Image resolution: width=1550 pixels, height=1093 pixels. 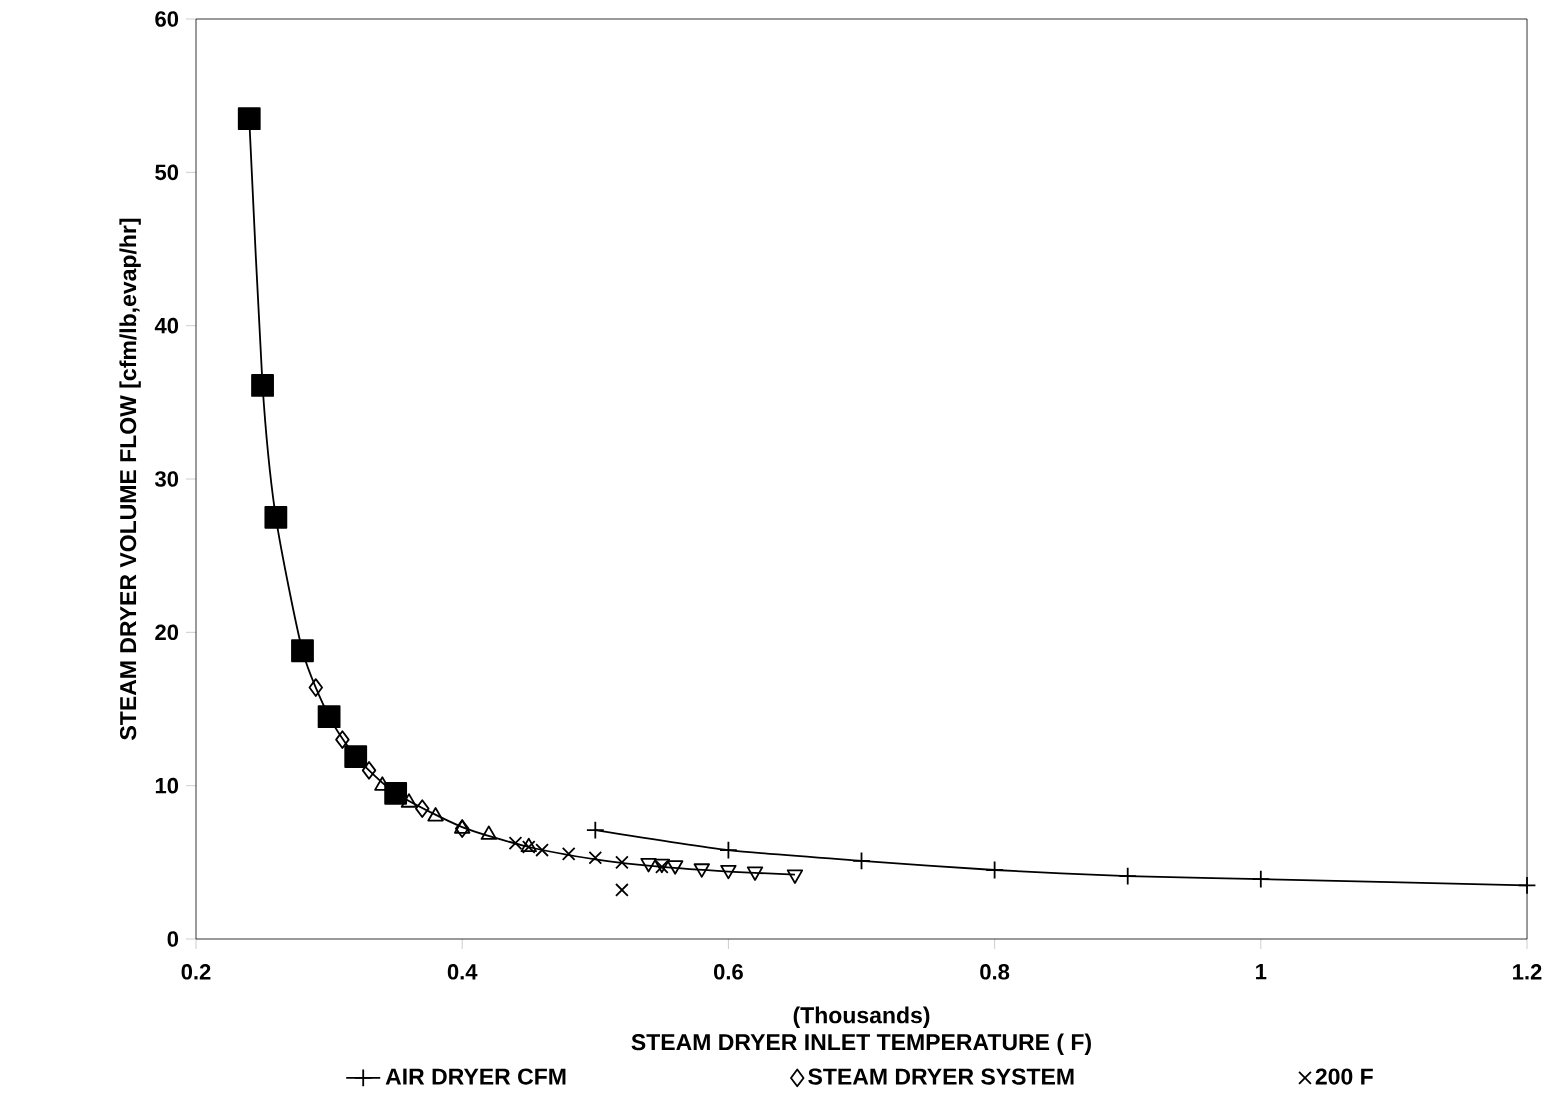 I want to click on y-tick-label: 30, so click(x=166, y=479).